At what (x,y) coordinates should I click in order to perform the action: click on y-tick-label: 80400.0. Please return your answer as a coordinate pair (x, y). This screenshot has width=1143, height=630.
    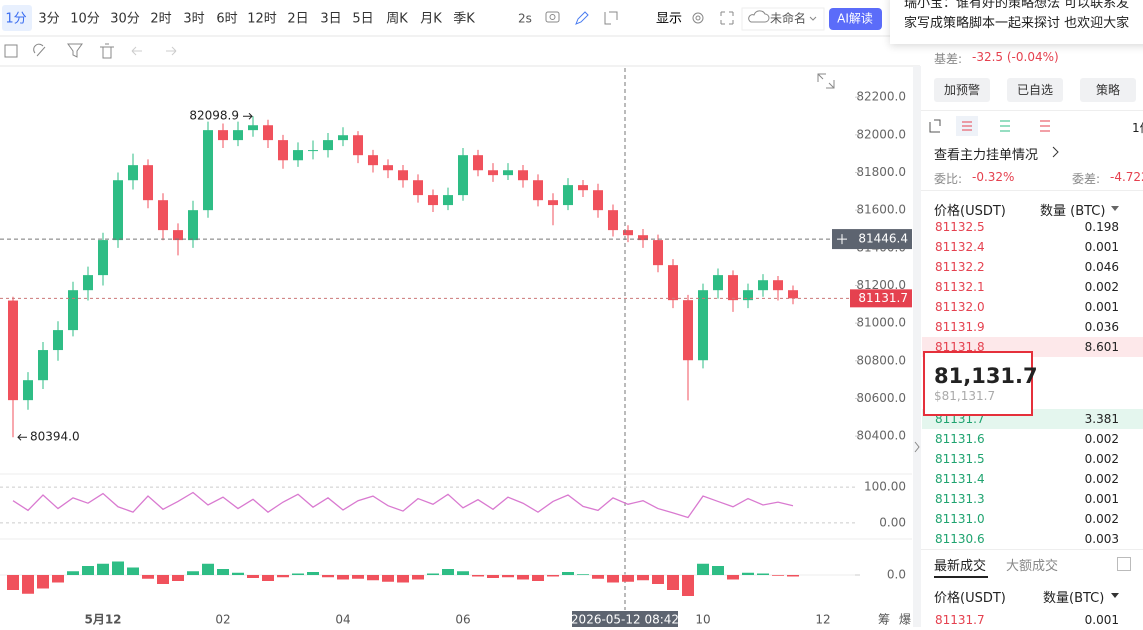
    Looking at the image, I should click on (881, 436).